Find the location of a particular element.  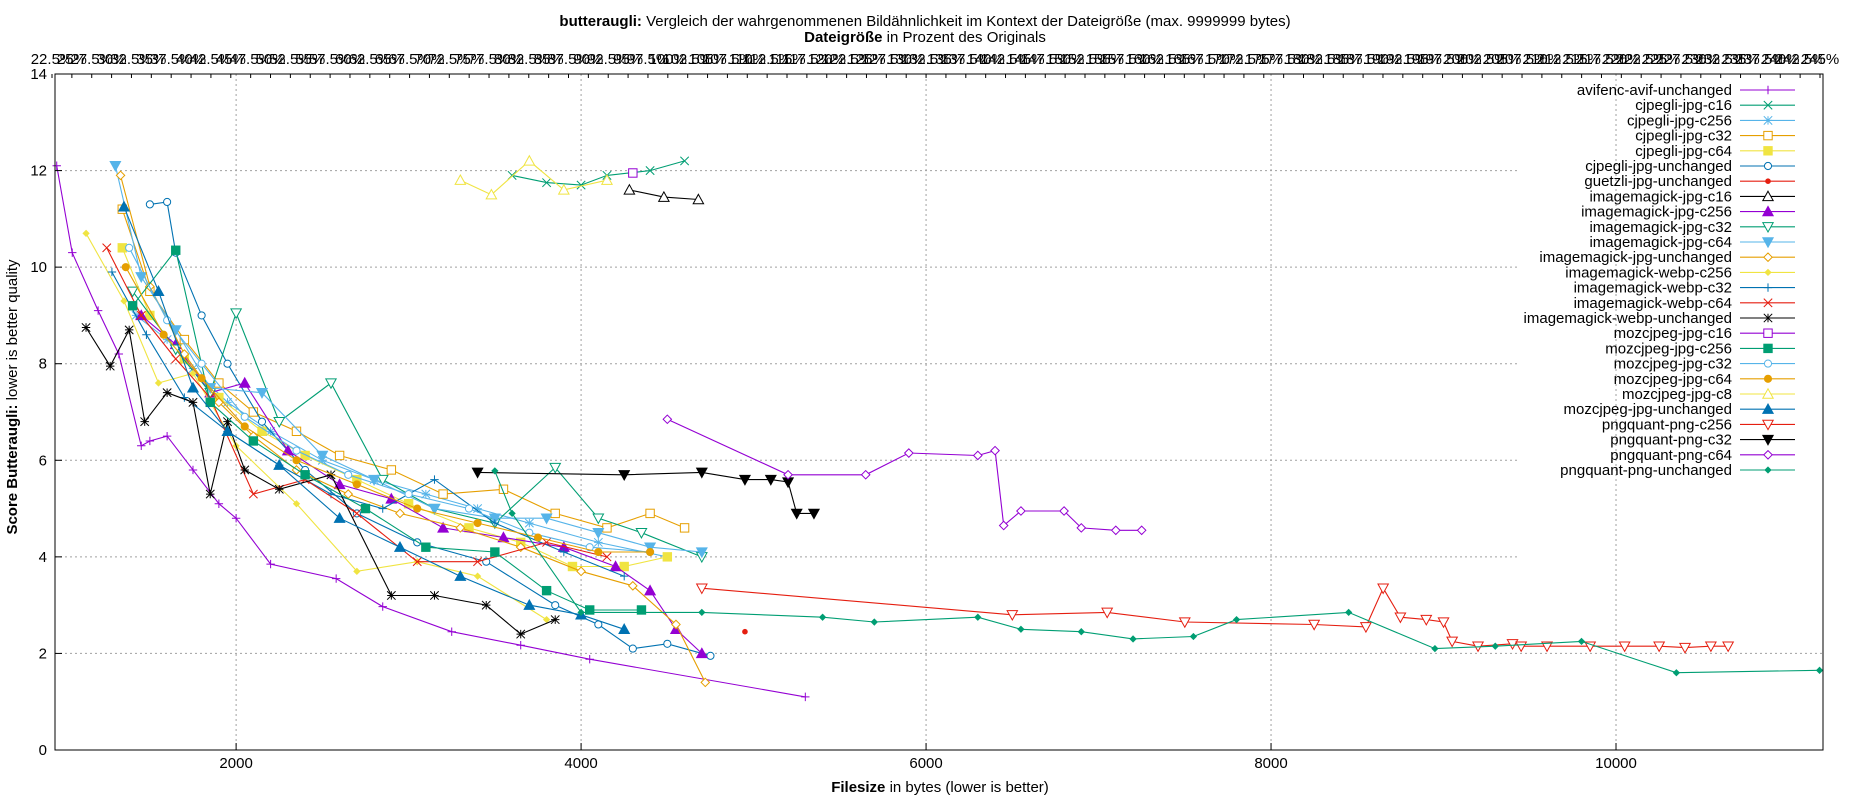

series-cjpegli-jpg-c16 is located at coordinates (598, 173).